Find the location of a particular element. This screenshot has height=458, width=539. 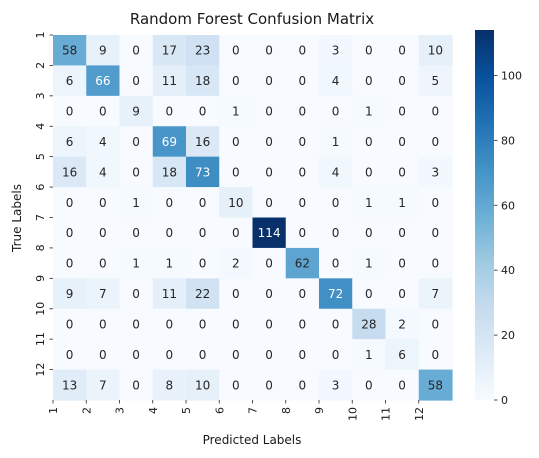

cell-value-label: 3 is located at coordinates (436, 172).